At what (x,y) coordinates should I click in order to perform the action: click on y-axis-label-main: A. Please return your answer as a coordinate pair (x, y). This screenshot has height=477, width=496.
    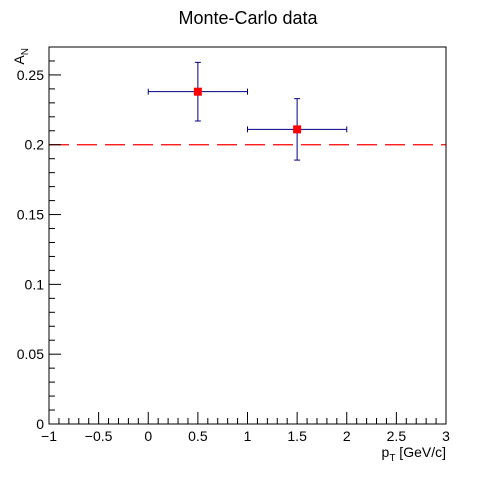
    Looking at the image, I should click on (19, 60).